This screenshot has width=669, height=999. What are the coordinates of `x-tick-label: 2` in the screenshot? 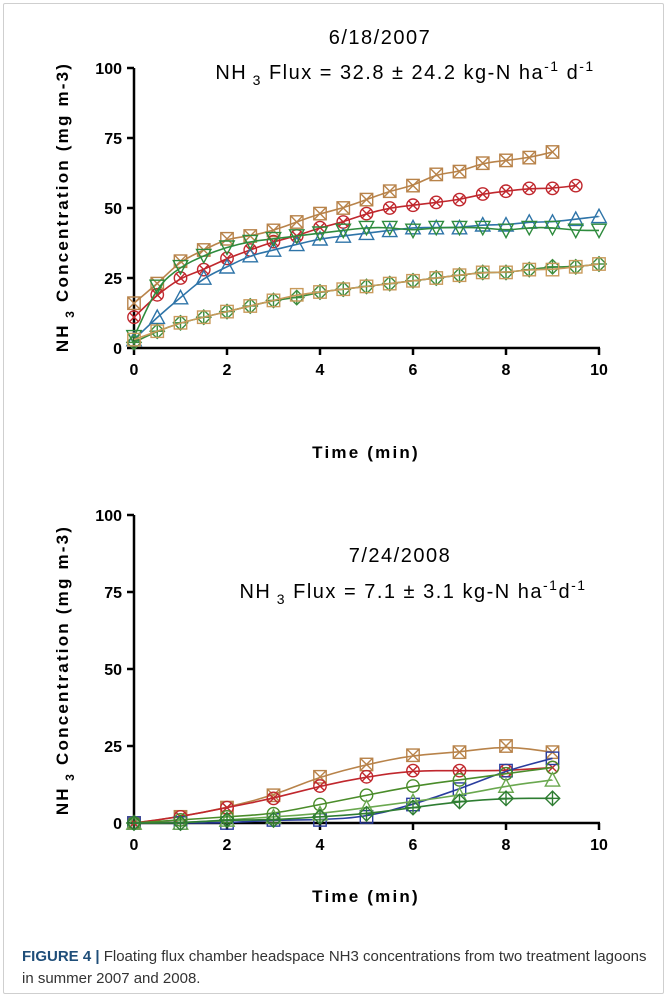 It's located at (227, 370).